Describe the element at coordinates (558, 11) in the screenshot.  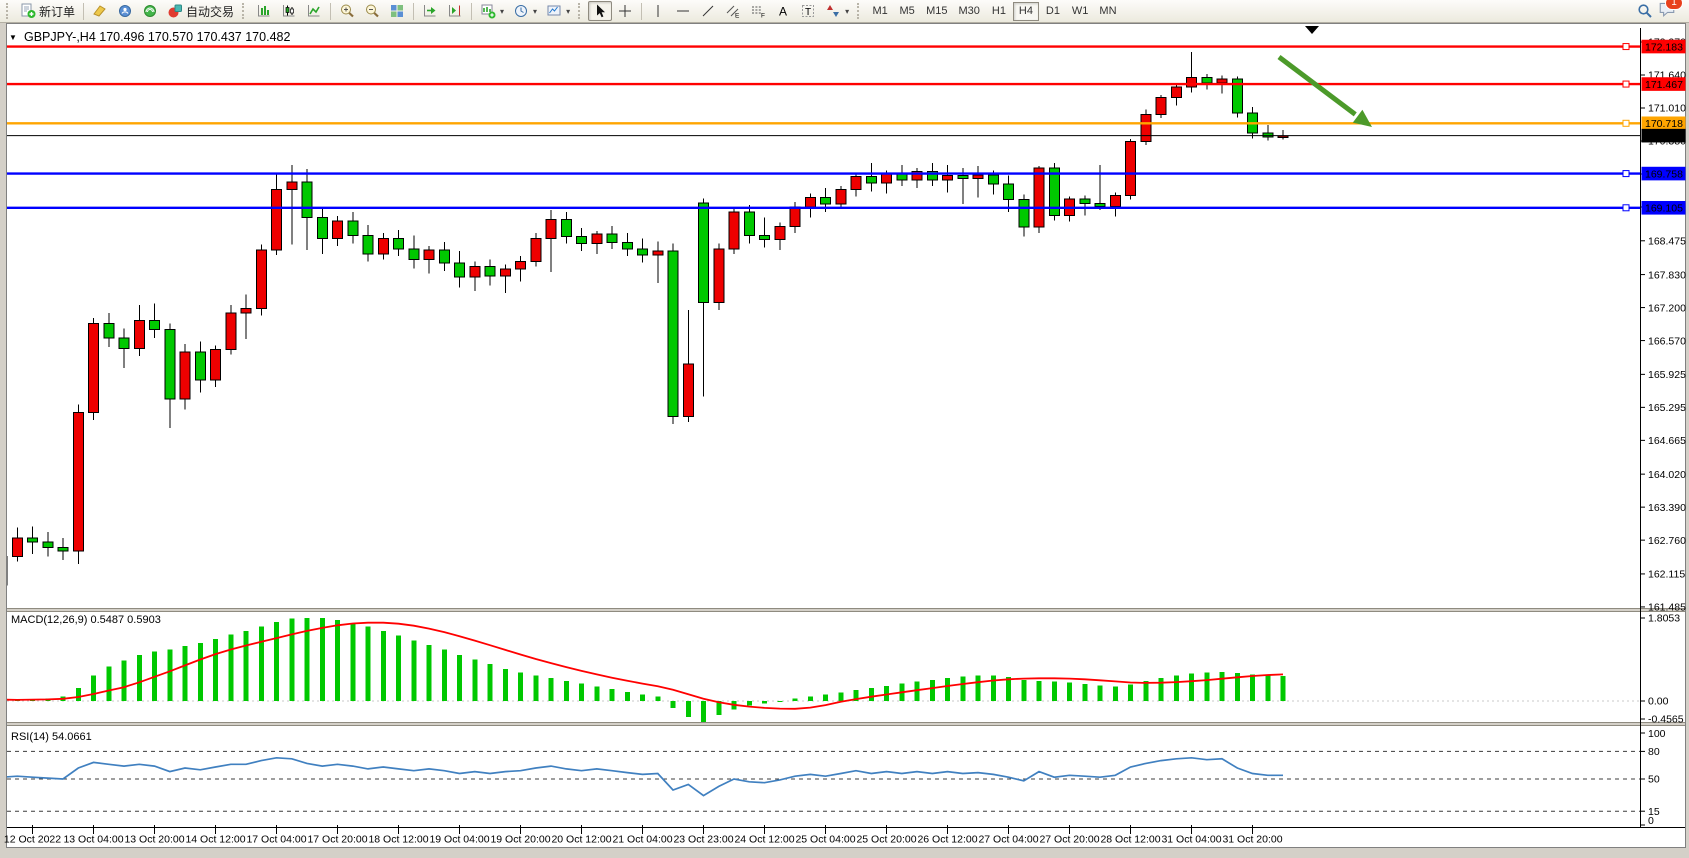
I see `template-dropdown: ▾` at that location.